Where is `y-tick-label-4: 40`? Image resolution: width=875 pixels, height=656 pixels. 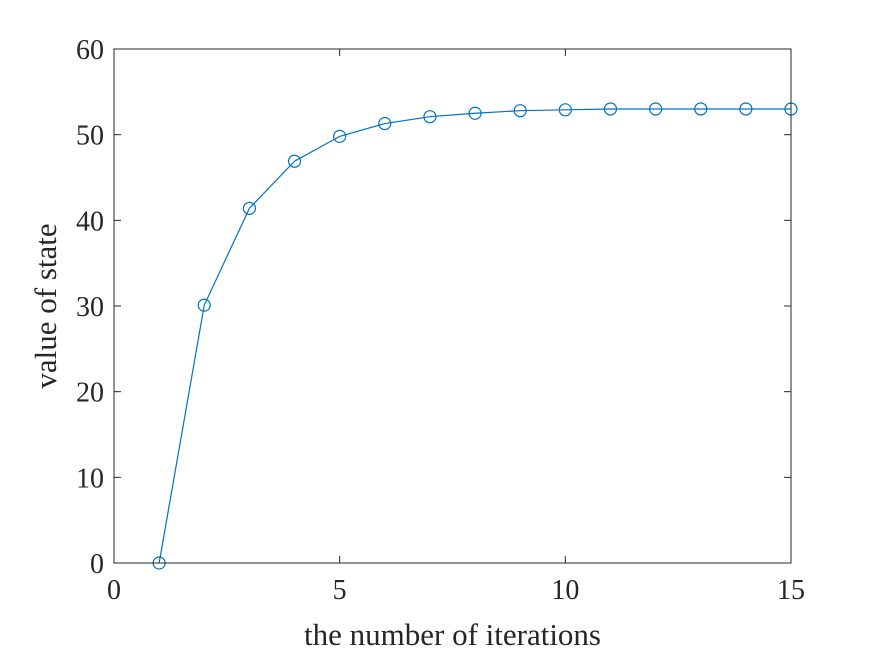
y-tick-label-4: 40 is located at coordinates (90, 221).